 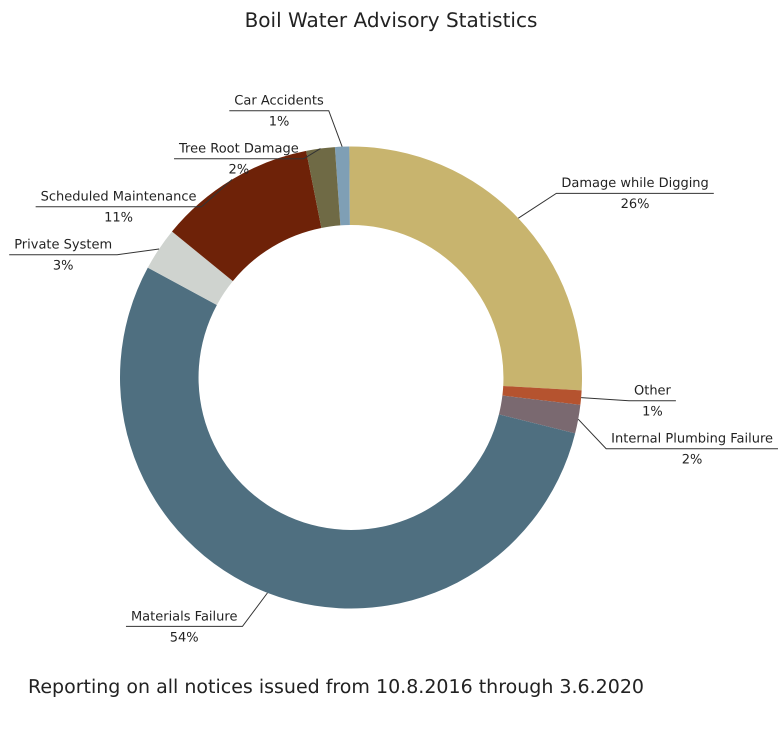 What do you see at coordinates (692, 439) in the screenshot?
I see `slice-label: Internal Plumbing Failure` at bounding box center [692, 439].